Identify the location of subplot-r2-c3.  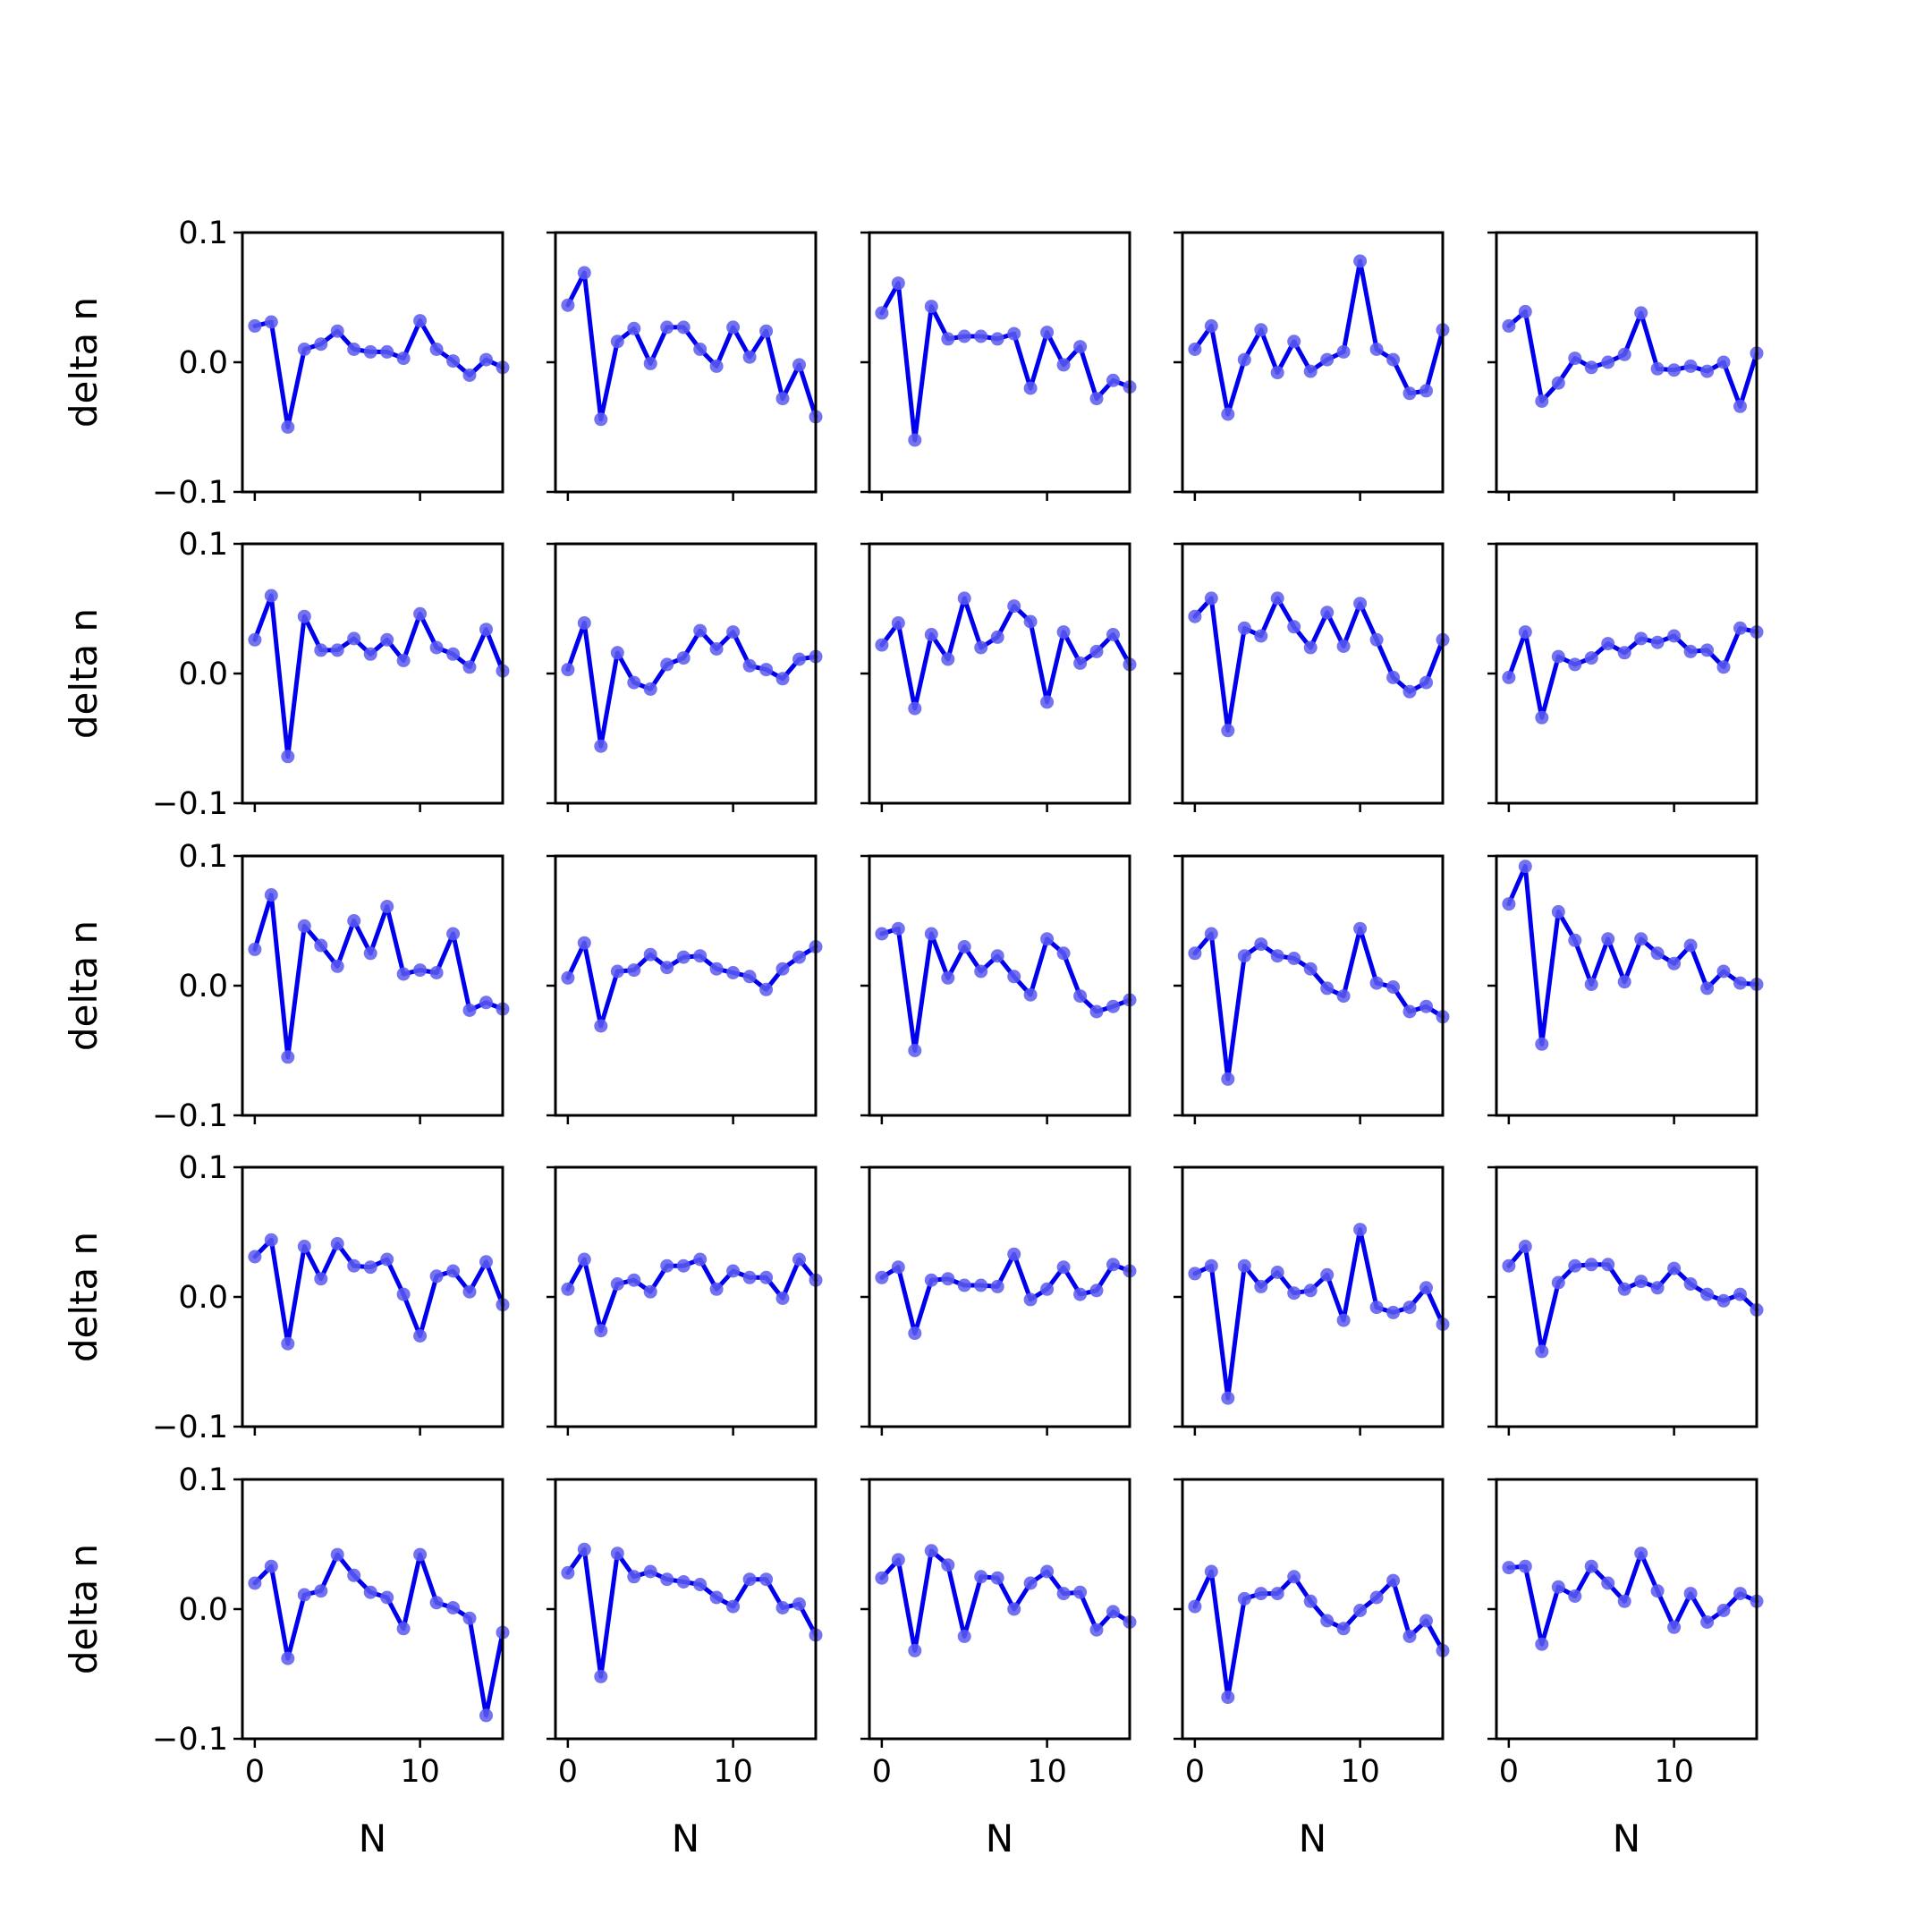
(998, 677).